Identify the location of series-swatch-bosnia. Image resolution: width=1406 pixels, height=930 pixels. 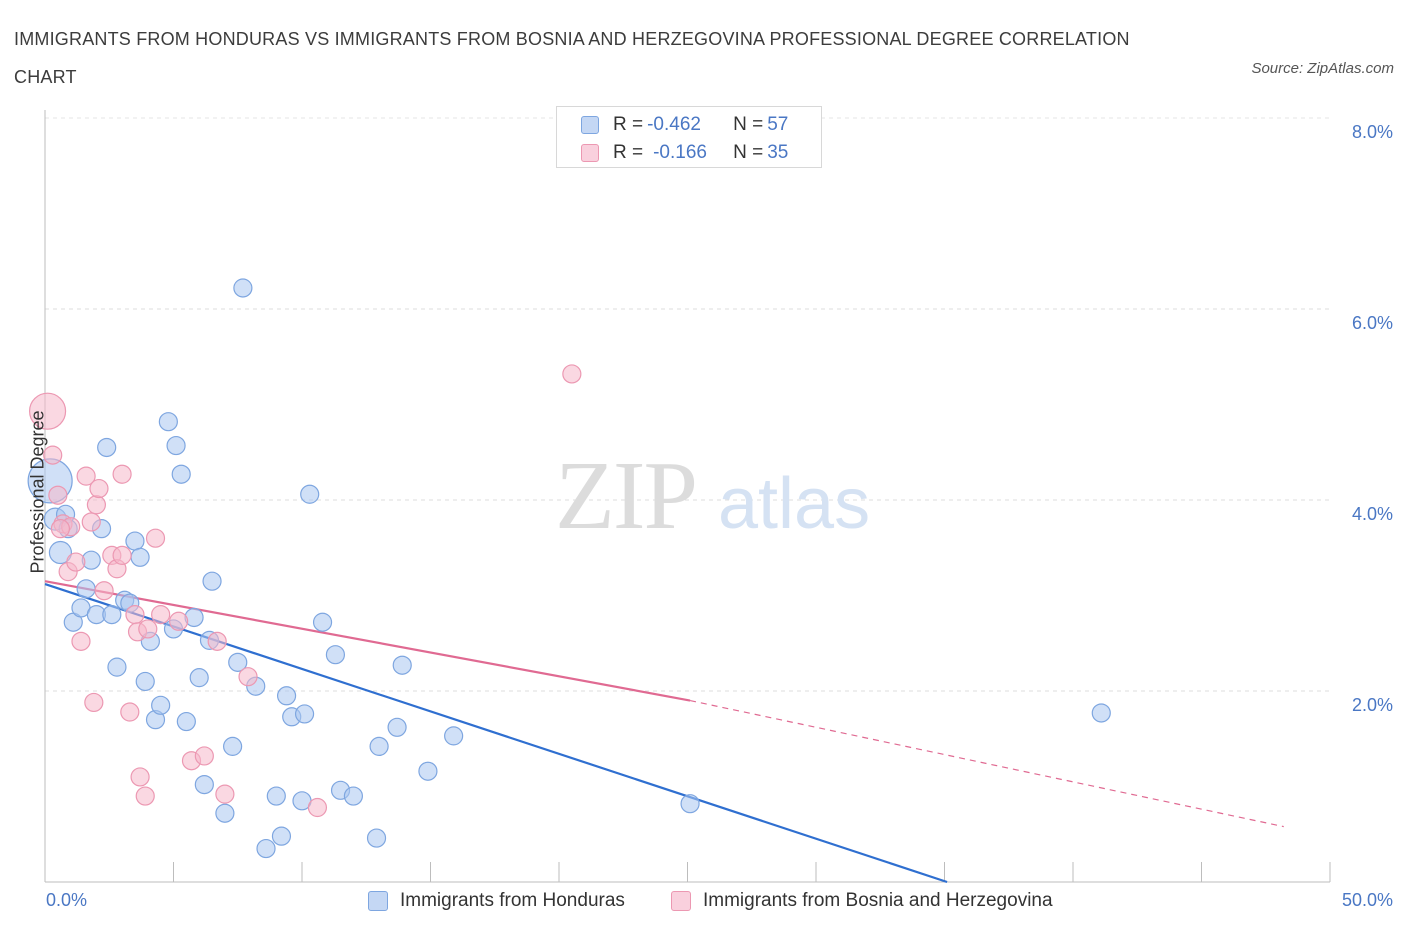
(681, 901).